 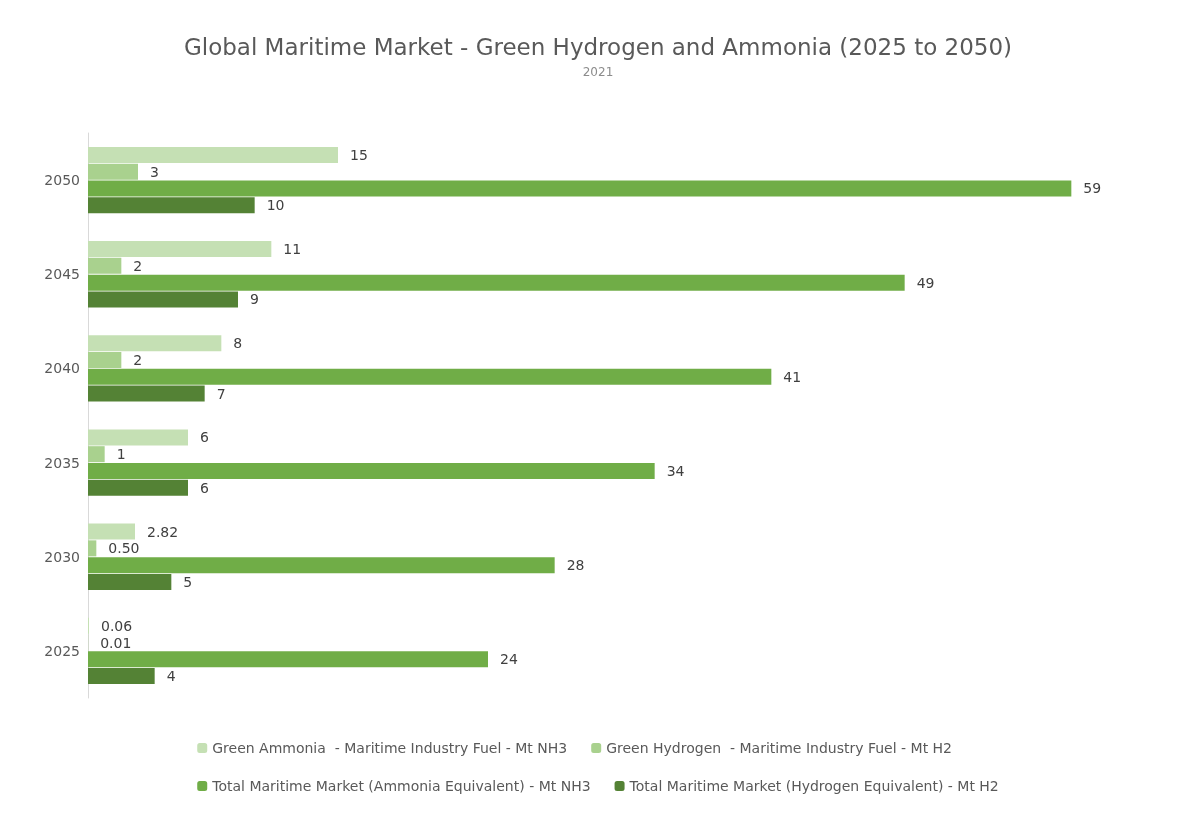 What do you see at coordinates (154, 171) in the screenshot?
I see `data-label: 3` at bounding box center [154, 171].